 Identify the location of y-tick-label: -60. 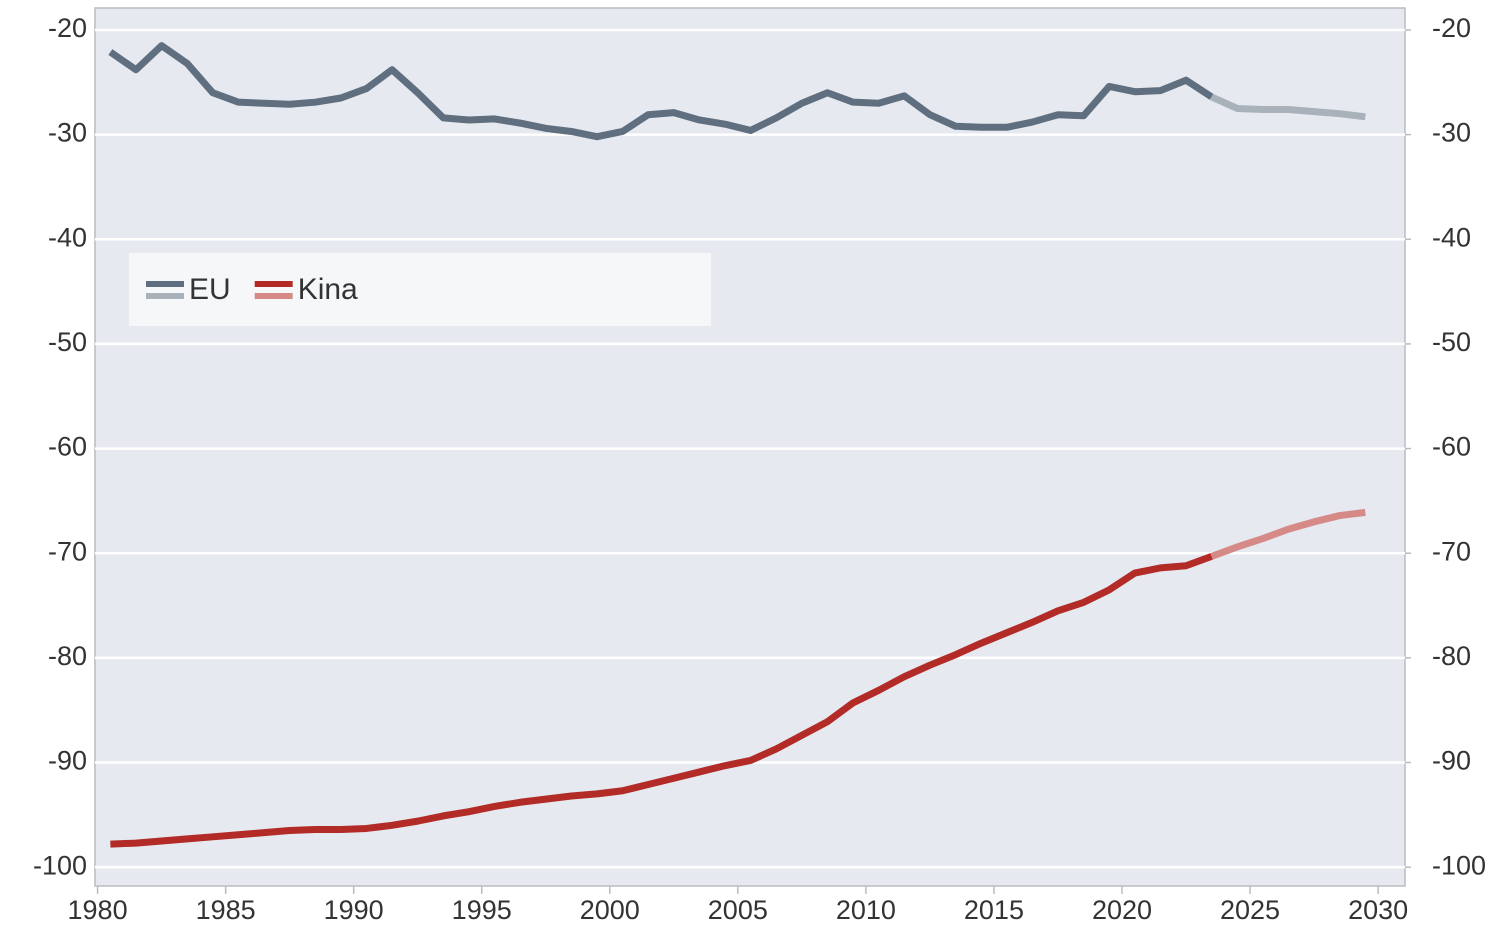
(67, 447).